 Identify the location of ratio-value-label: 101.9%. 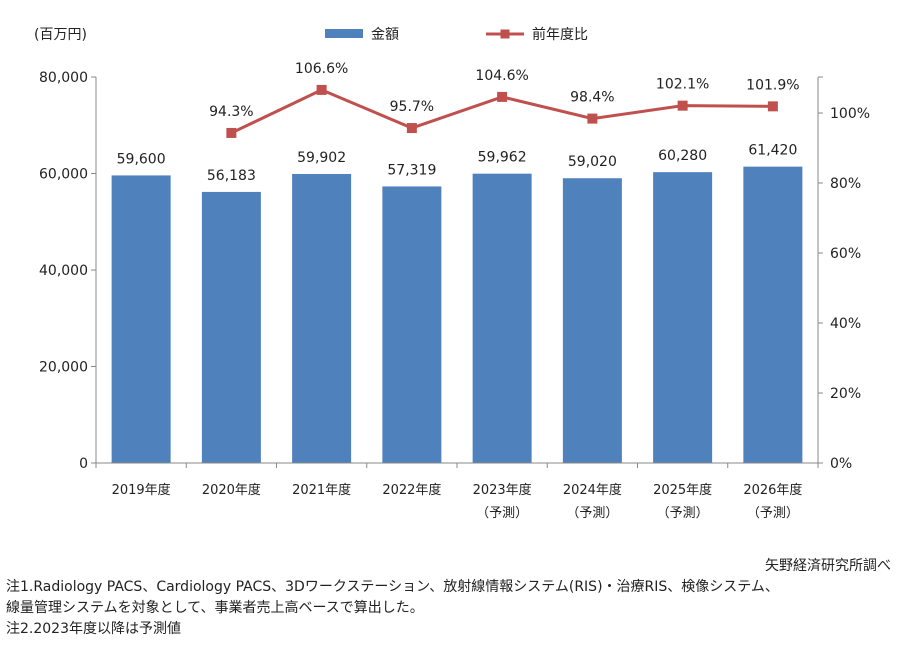
(772, 85).